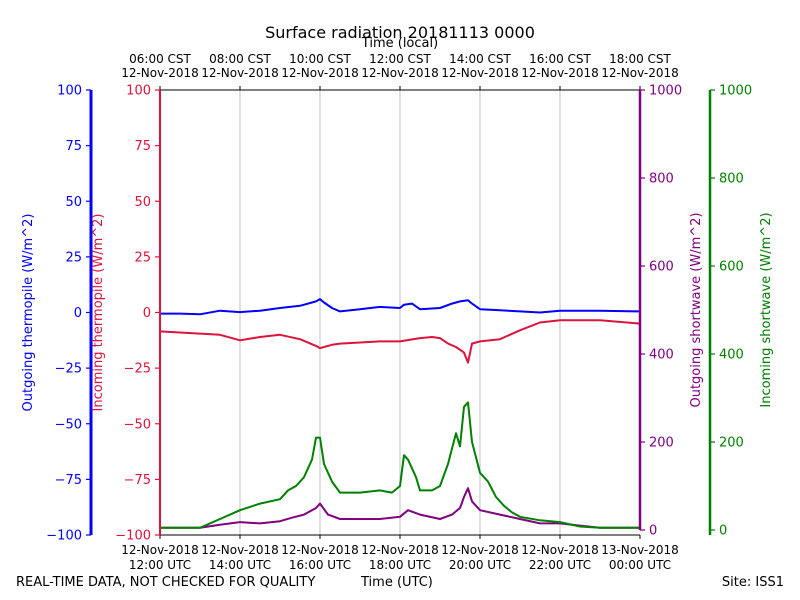 The image size is (800, 600). Describe the element at coordinates (68, 424) in the screenshot. I see `outgoing_thermopile-tick-label-6: −50` at that location.